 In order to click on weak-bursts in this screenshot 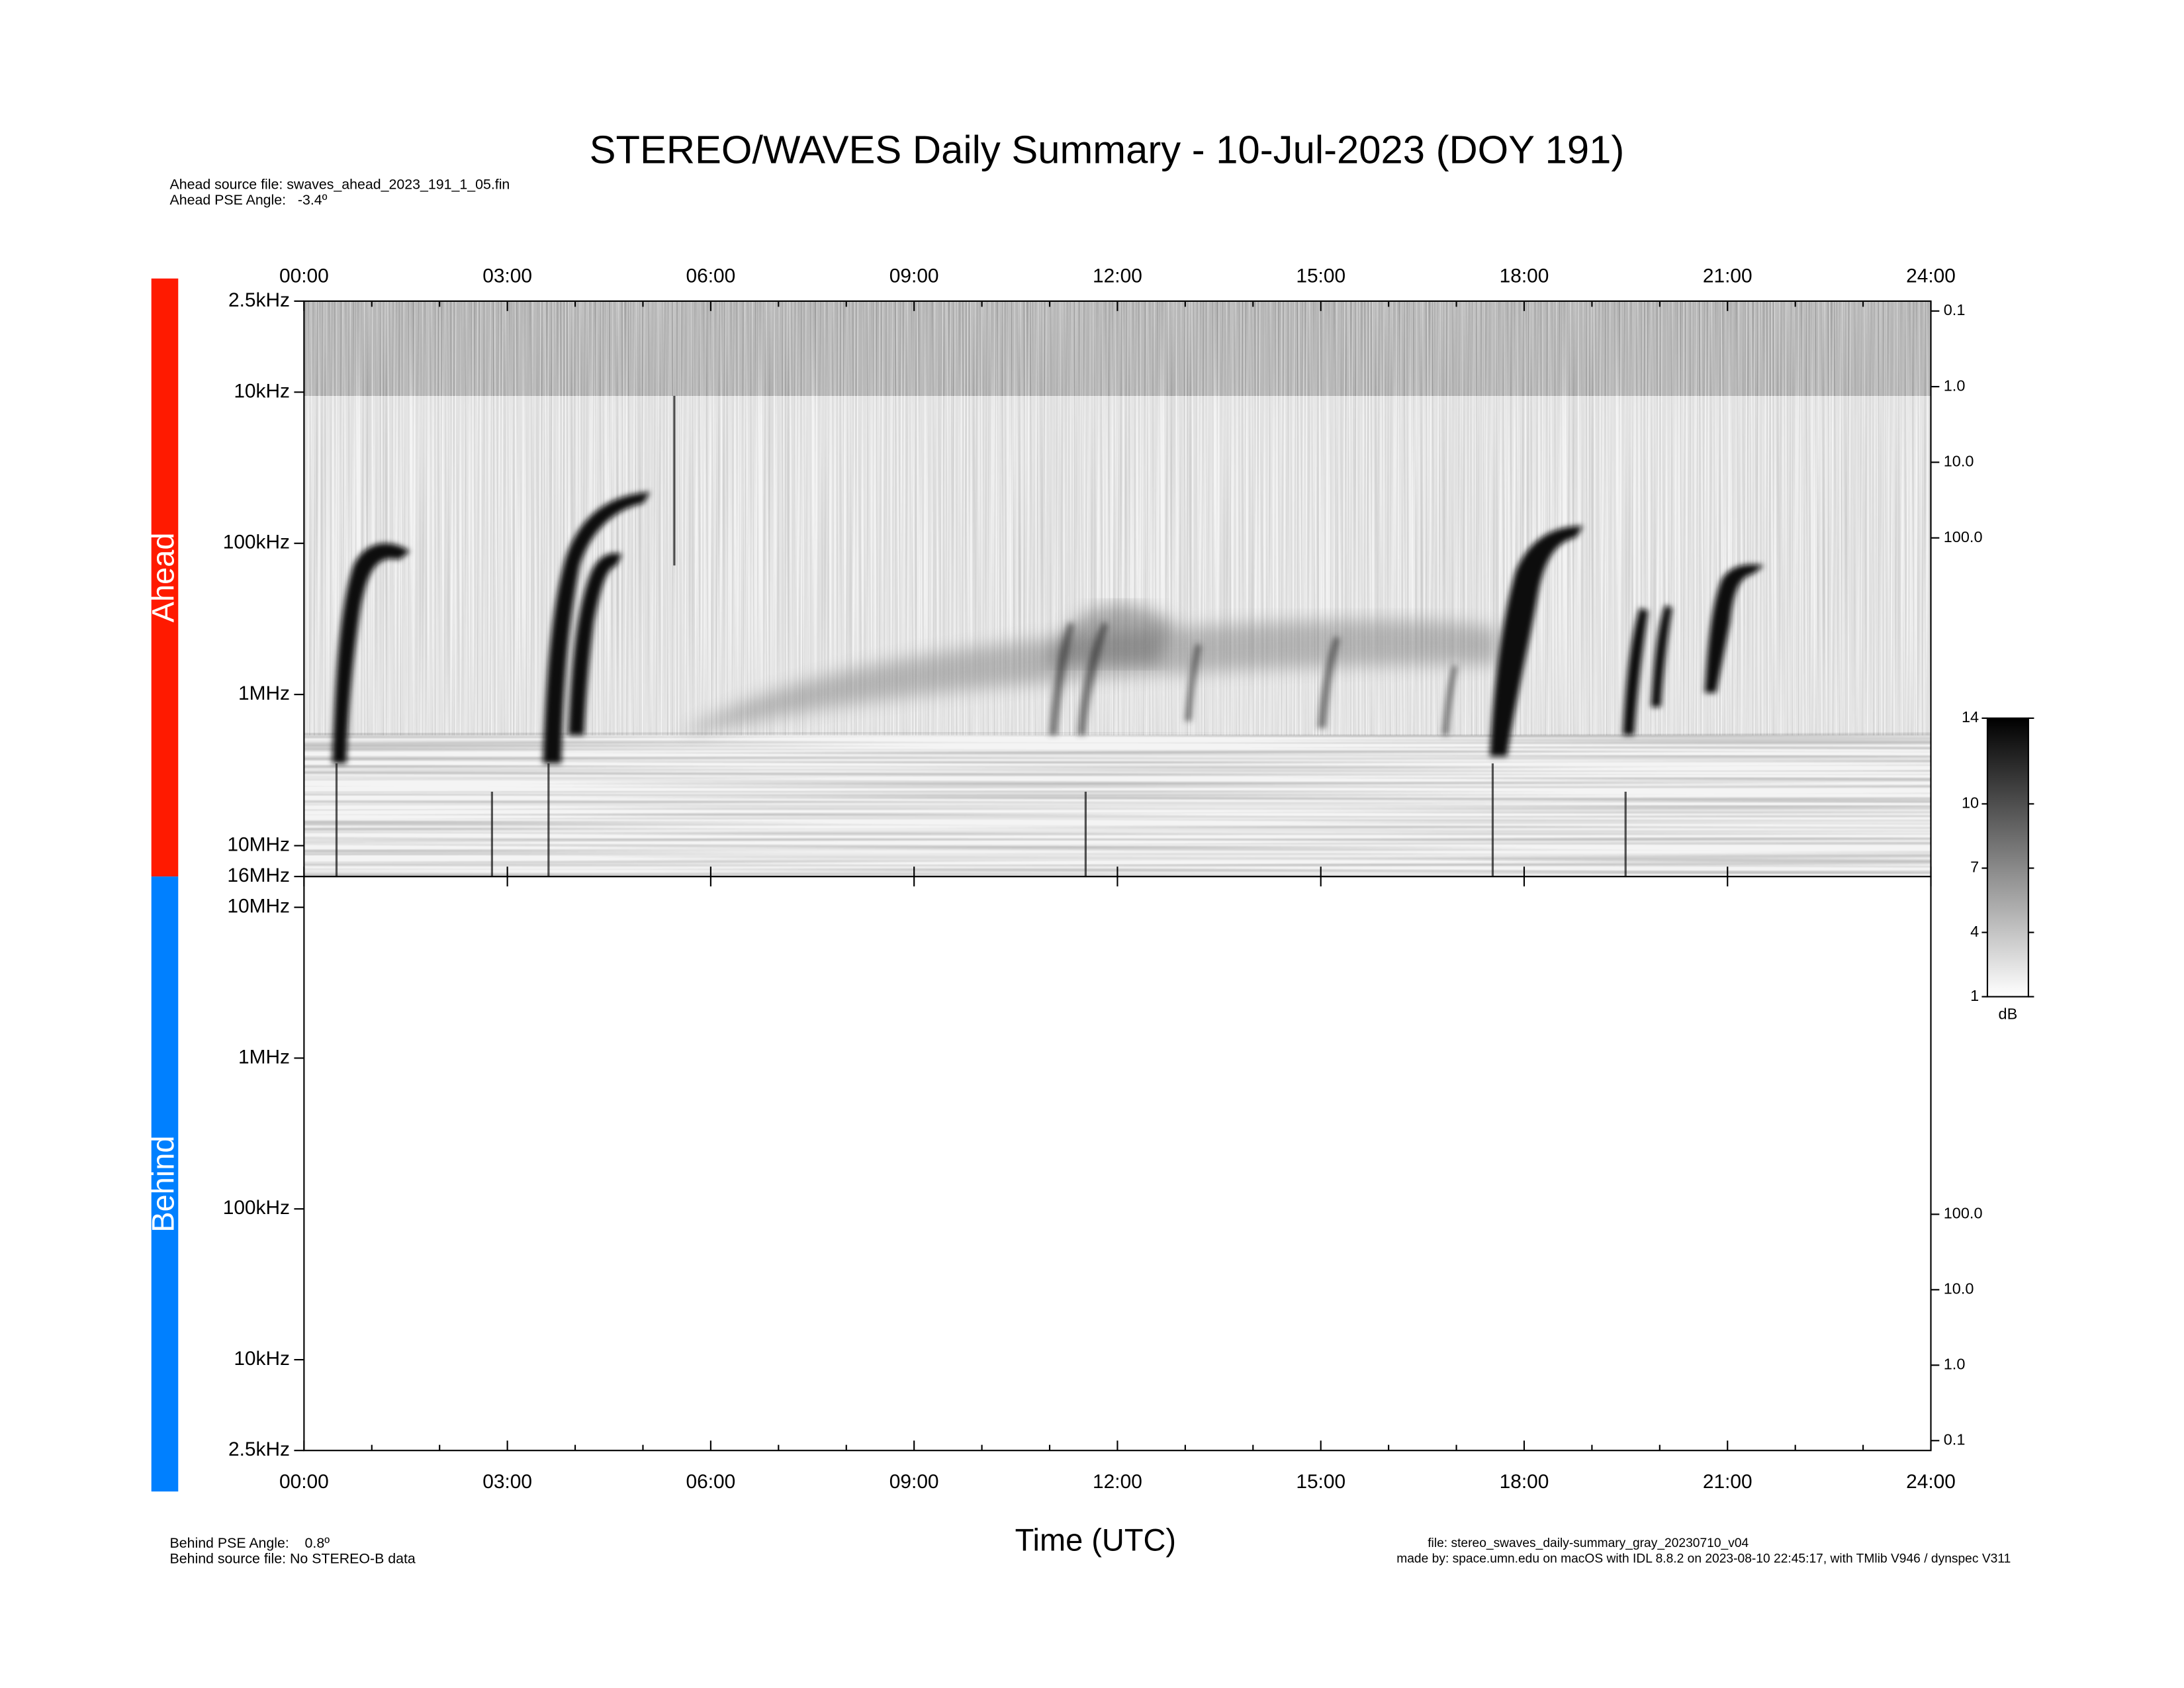, I will do `click(1253, 678)`.